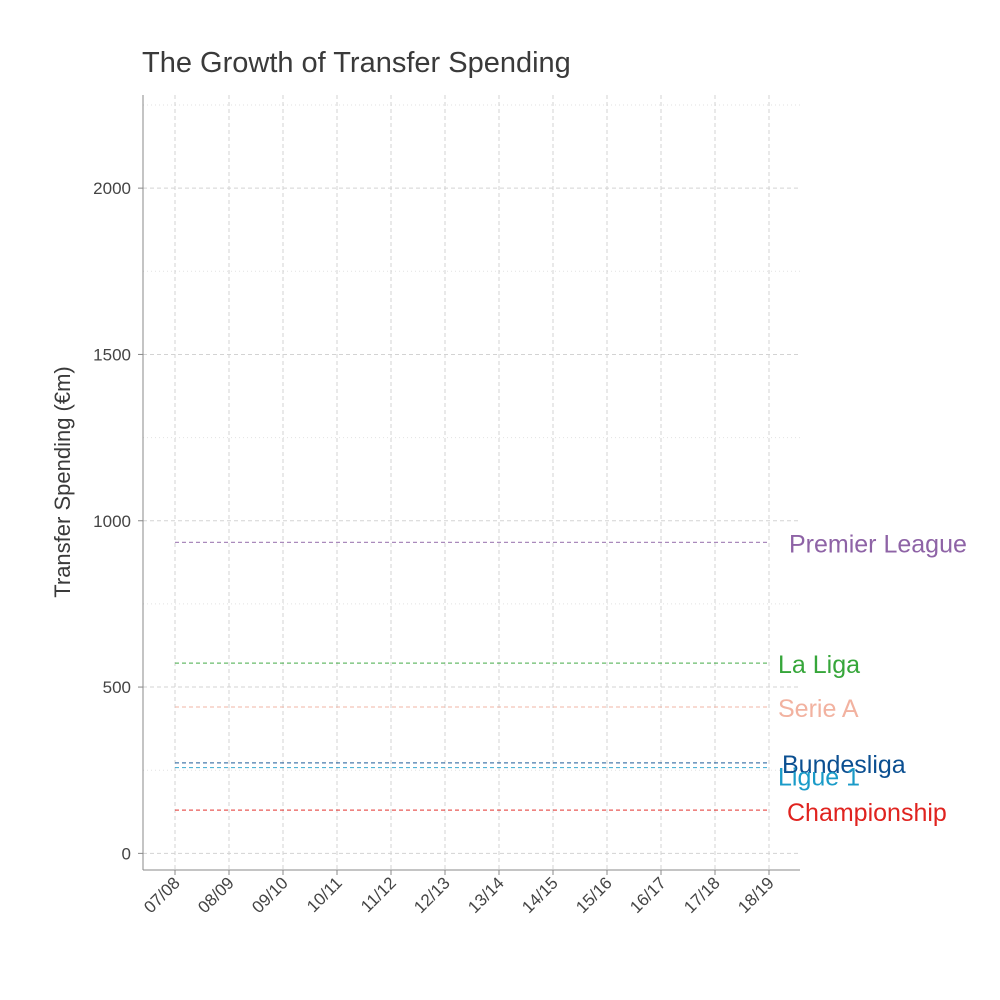 This screenshot has width=1000, height=1000. What do you see at coordinates (486, 895) in the screenshot?
I see `x-tick-label: 13/14` at bounding box center [486, 895].